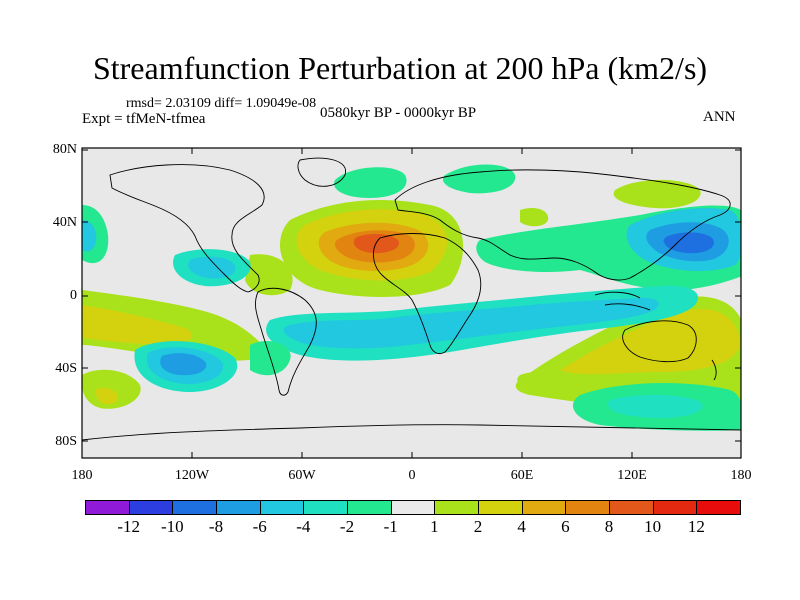  Describe the element at coordinates (322, 172) in the screenshot. I see `coast-greenland` at that location.